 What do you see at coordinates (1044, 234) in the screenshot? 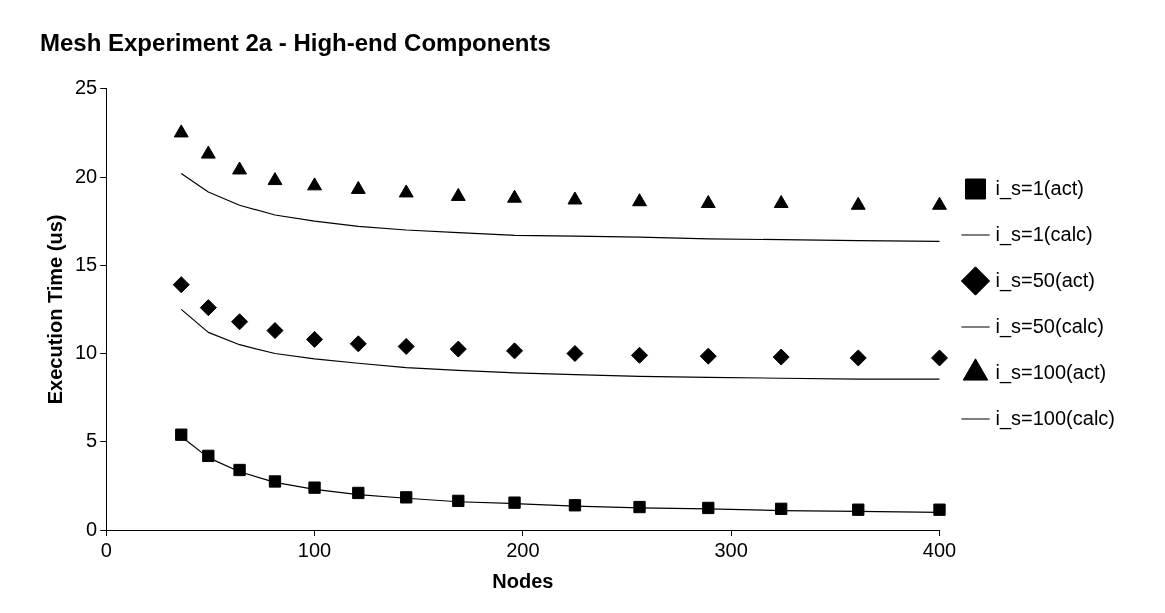
I see `legend-label: i_s=1(calc)` at bounding box center [1044, 234].